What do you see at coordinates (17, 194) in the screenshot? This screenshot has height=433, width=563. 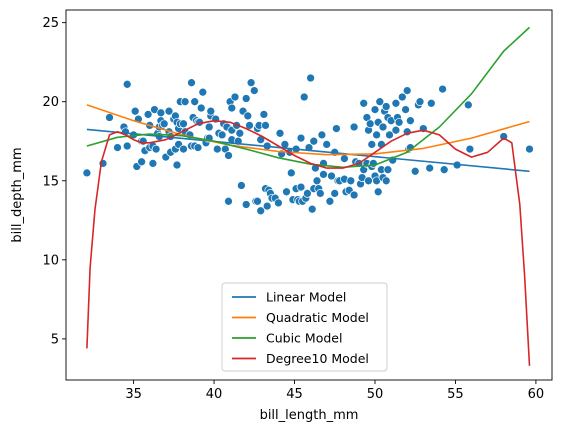 I see `y-axis-label: bill_depth_mm` at bounding box center [17, 194].